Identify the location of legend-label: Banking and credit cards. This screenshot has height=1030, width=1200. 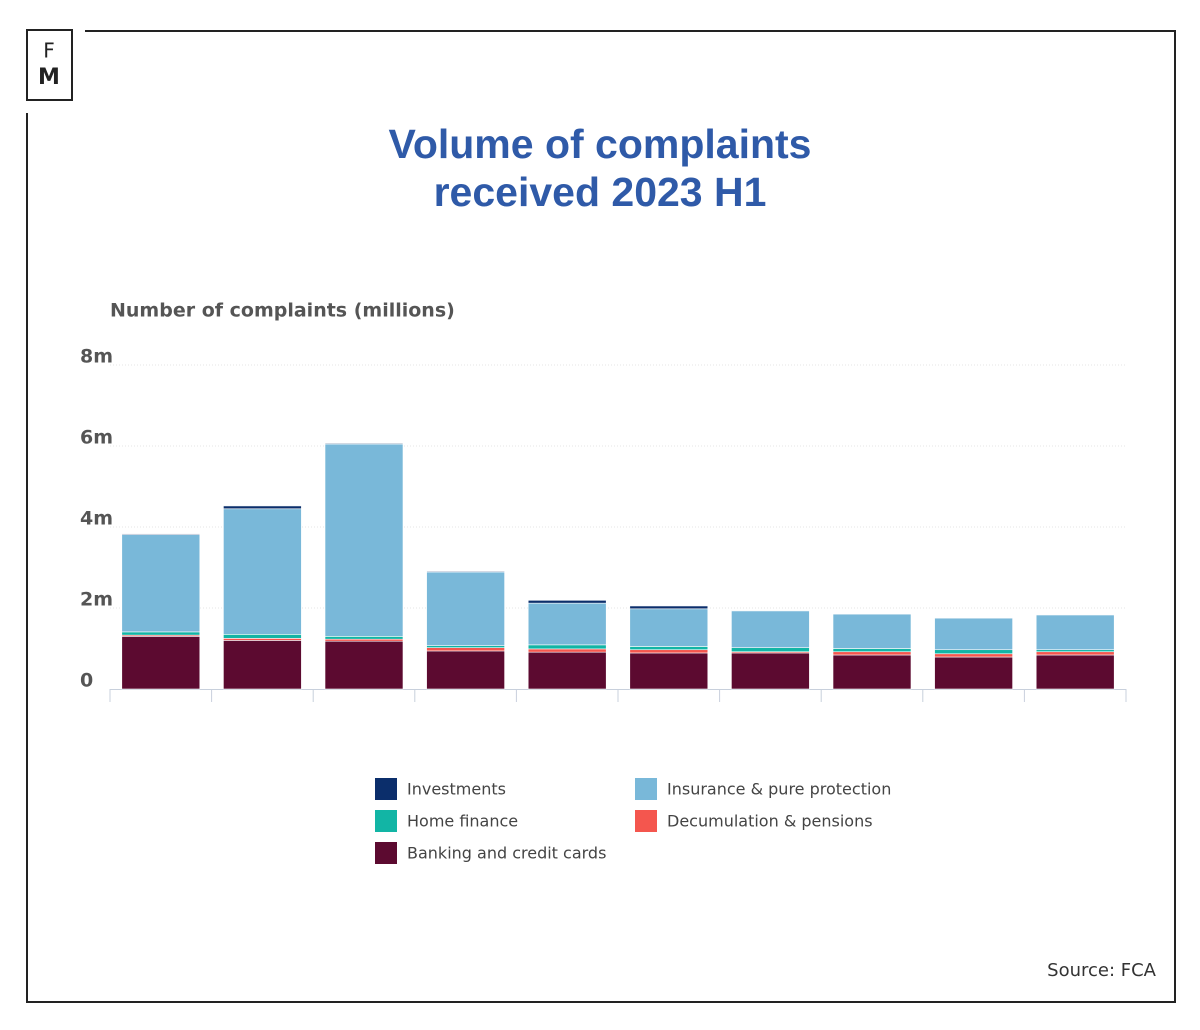
(506, 853).